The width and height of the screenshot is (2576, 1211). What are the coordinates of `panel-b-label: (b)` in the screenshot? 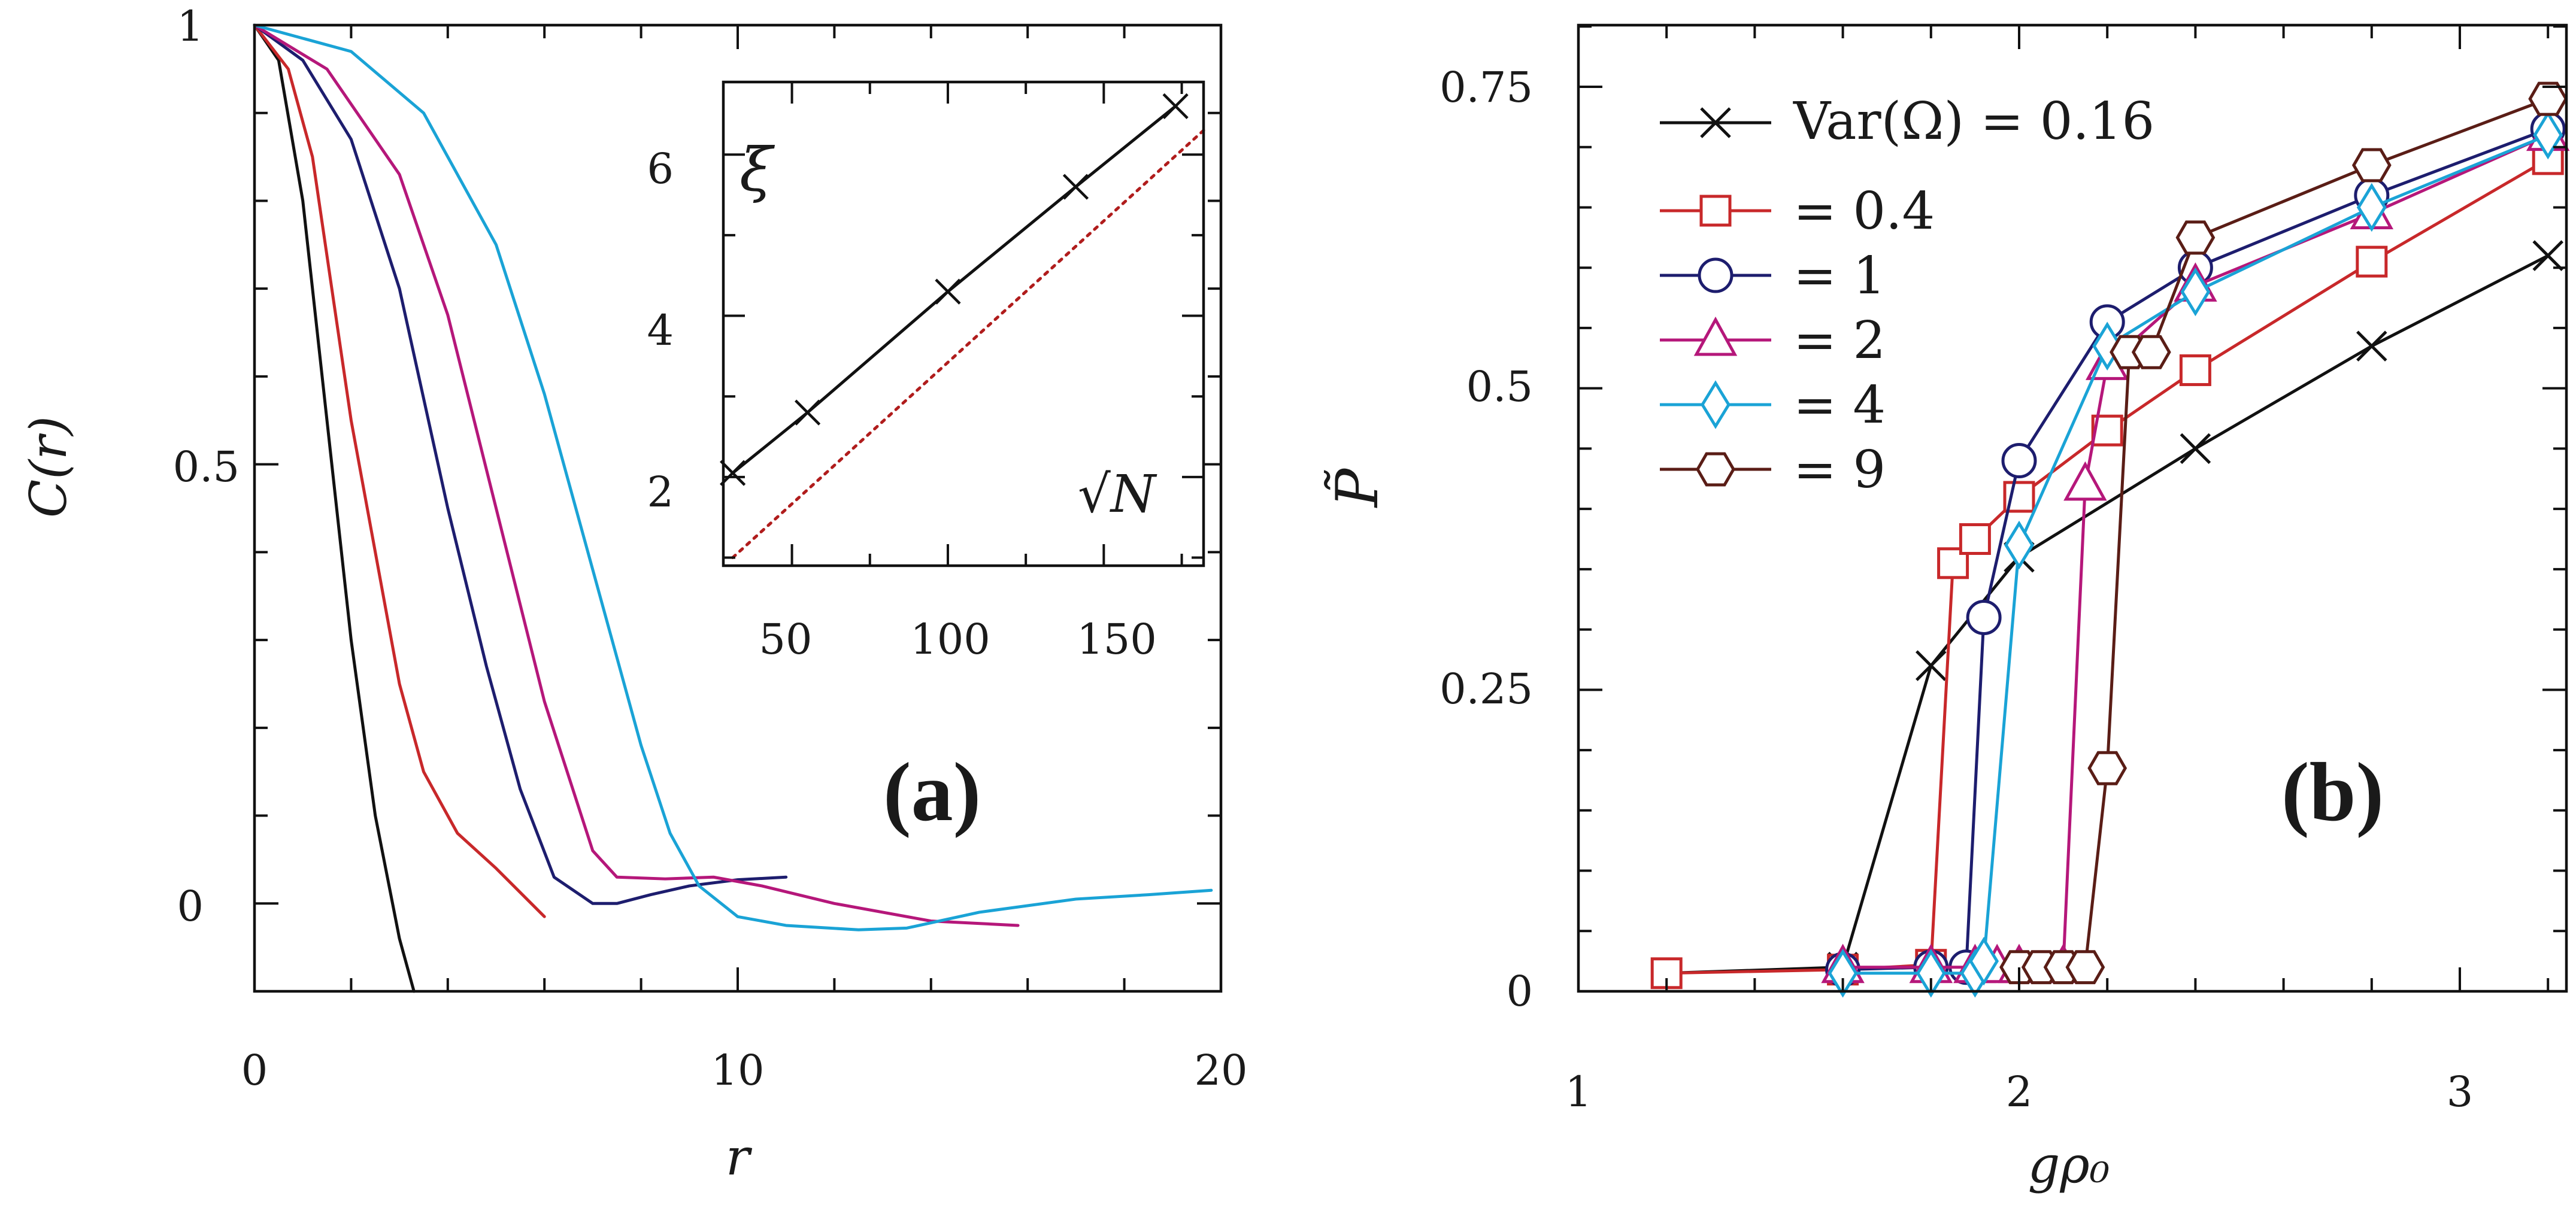 It's located at (2332, 792).